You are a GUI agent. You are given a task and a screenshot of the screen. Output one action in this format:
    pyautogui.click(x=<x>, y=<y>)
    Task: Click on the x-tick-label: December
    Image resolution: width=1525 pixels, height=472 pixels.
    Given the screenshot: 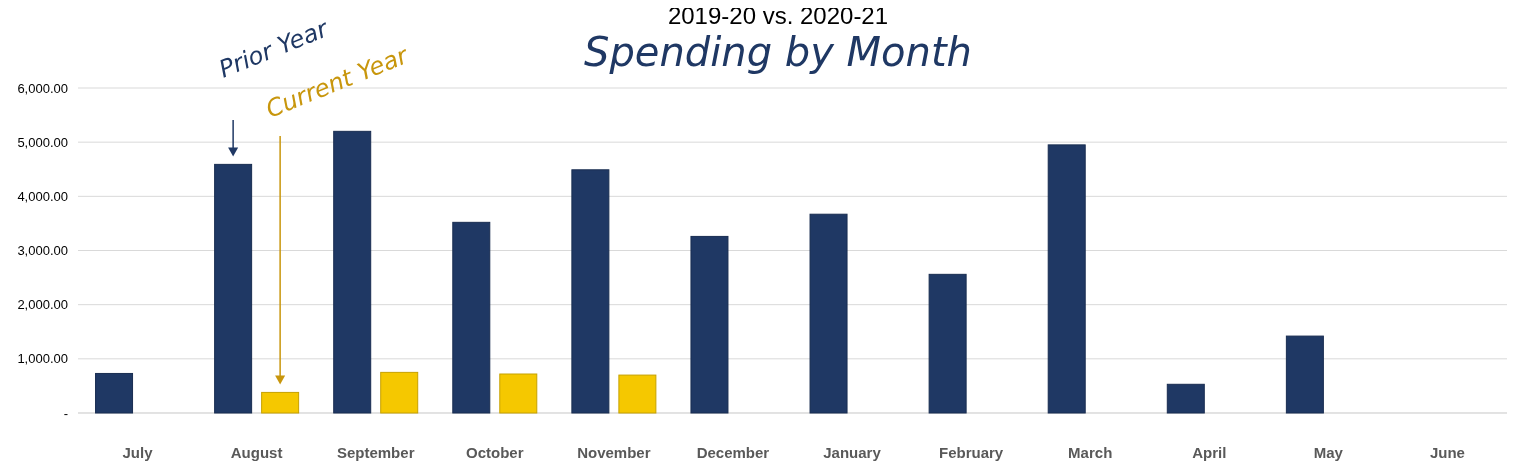 What is the action you would take?
    pyautogui.click(x=733, y=452)
    